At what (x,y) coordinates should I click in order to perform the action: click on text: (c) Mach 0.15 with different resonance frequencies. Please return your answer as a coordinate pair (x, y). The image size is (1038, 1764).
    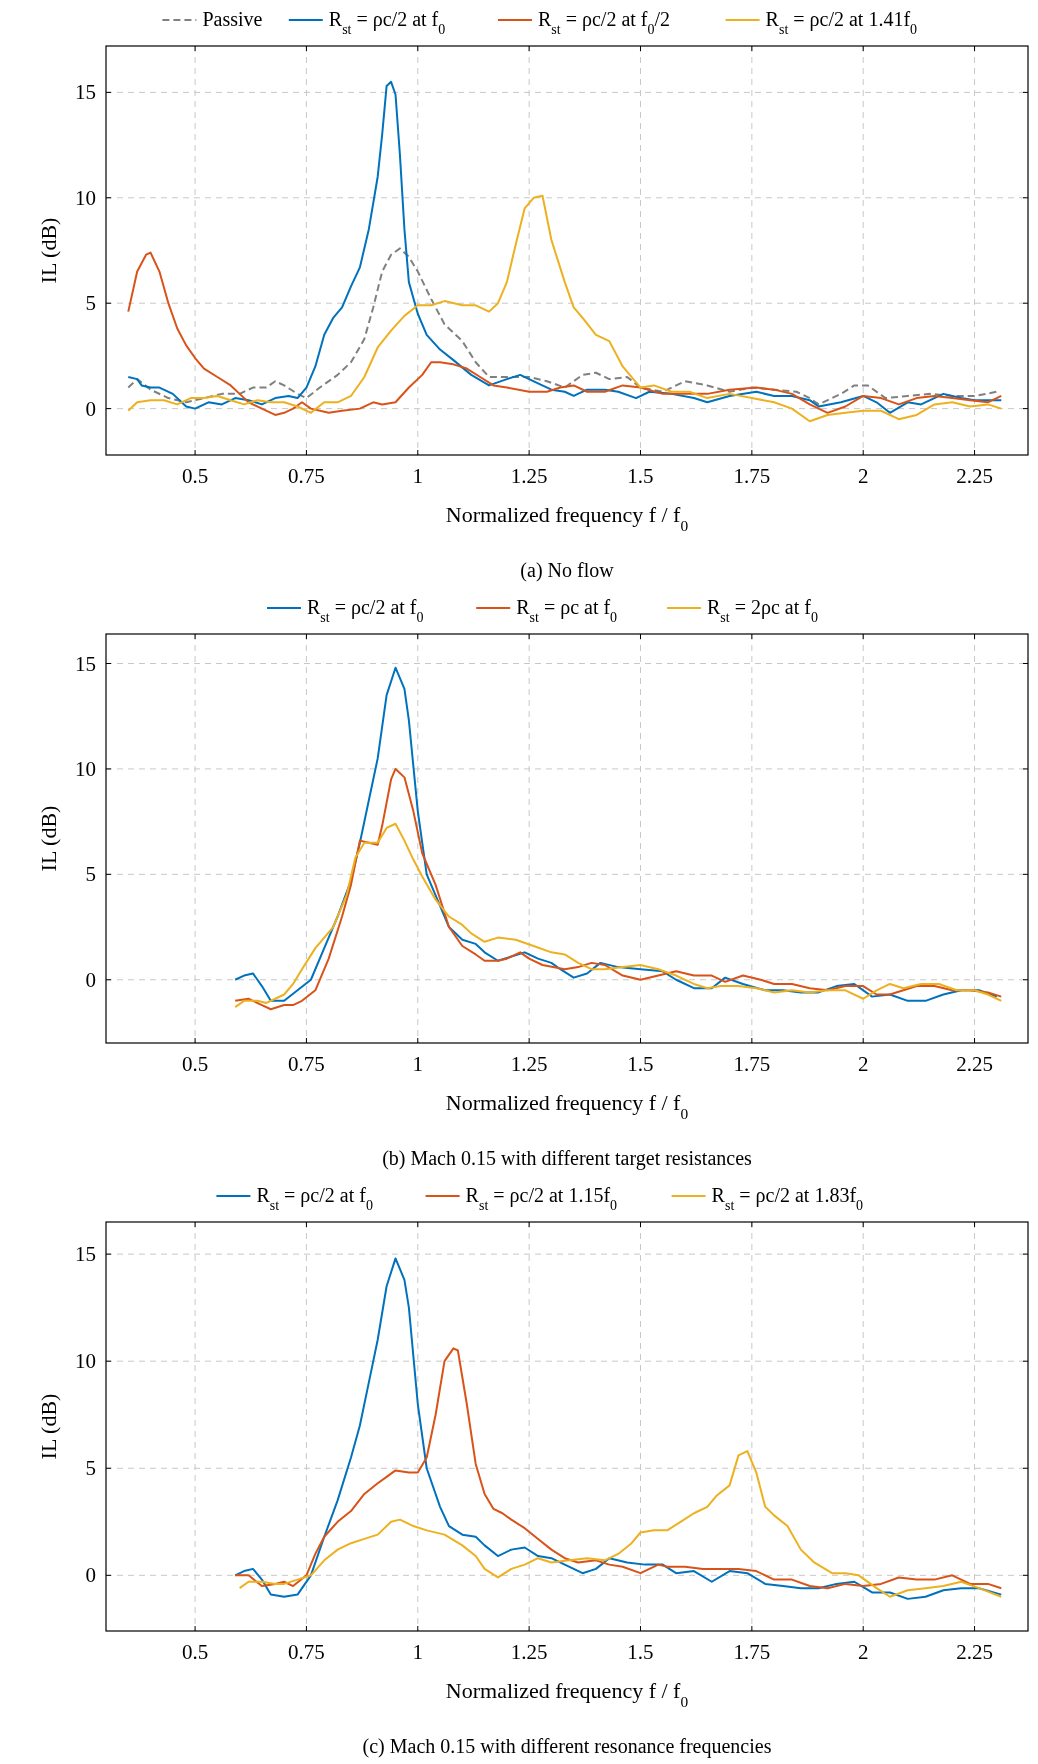
    Looking at the image, I should click on (567, 1746).